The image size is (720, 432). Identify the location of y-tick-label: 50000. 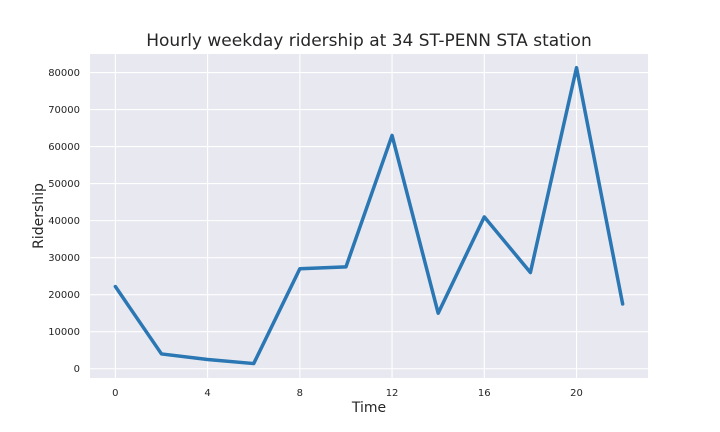
(64, 184).